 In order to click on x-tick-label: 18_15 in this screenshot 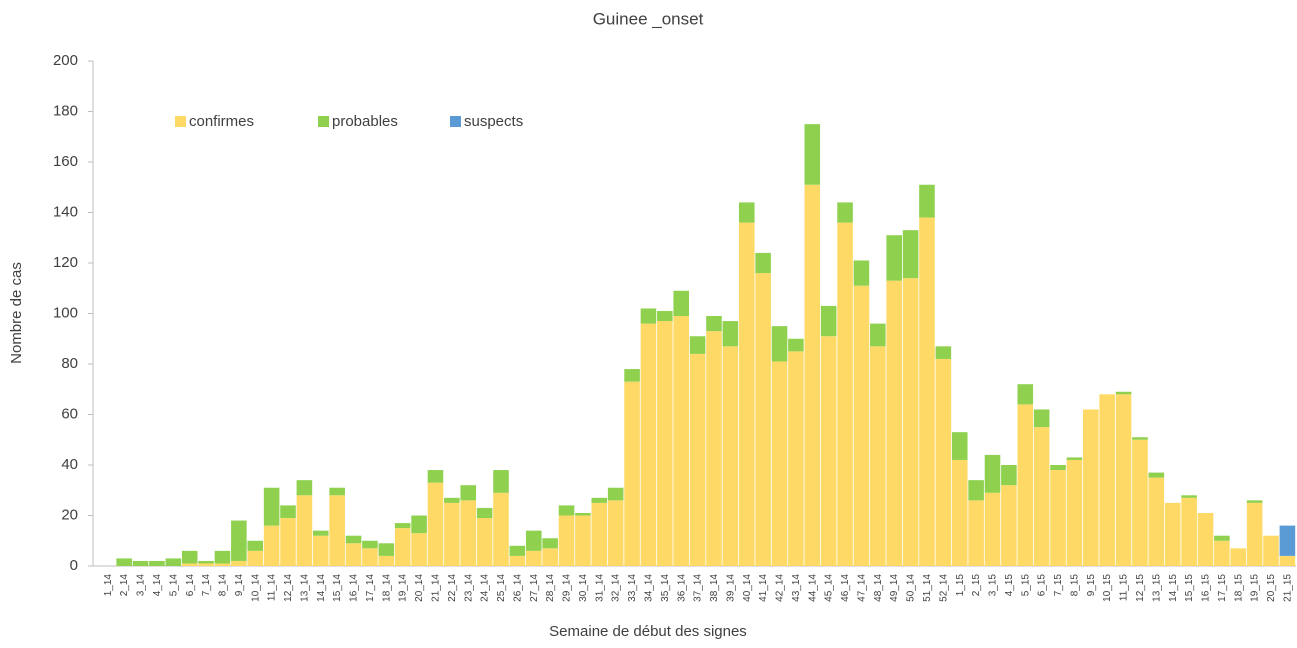, I will do `click(1238, 588)`.